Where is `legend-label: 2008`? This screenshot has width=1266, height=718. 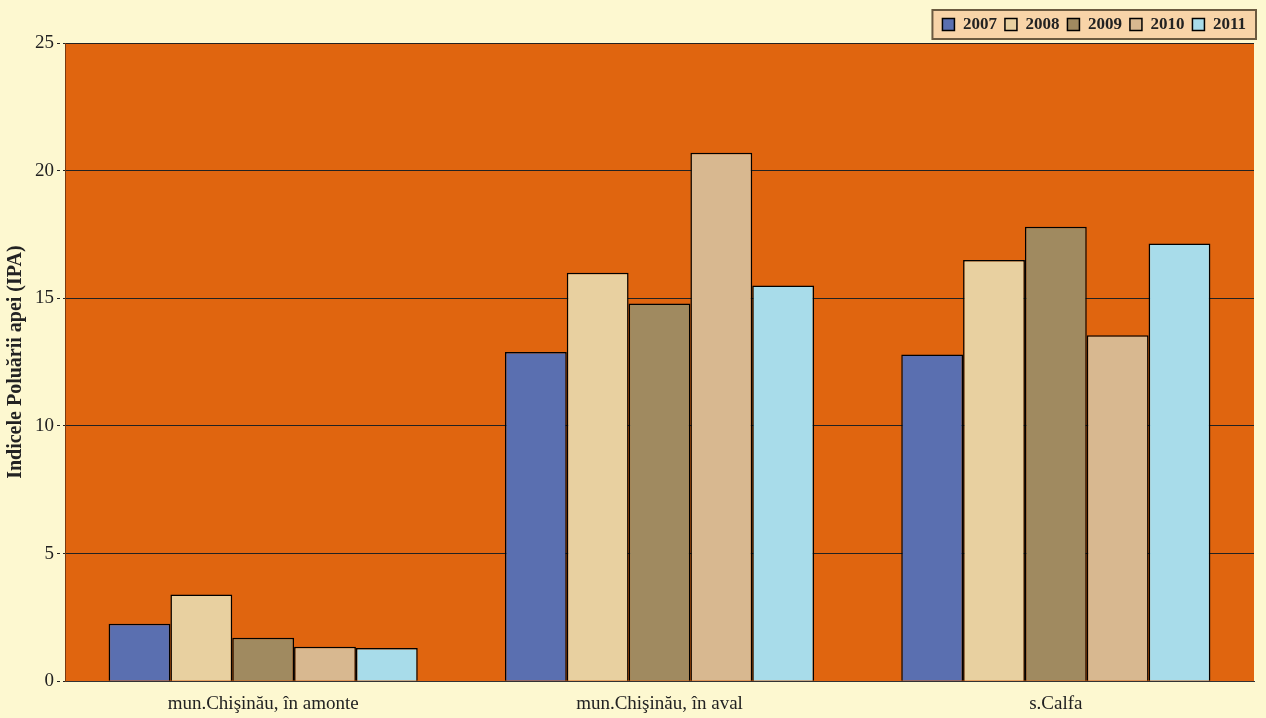 legend-label: 2008 is located at coordinates (1042, 23).